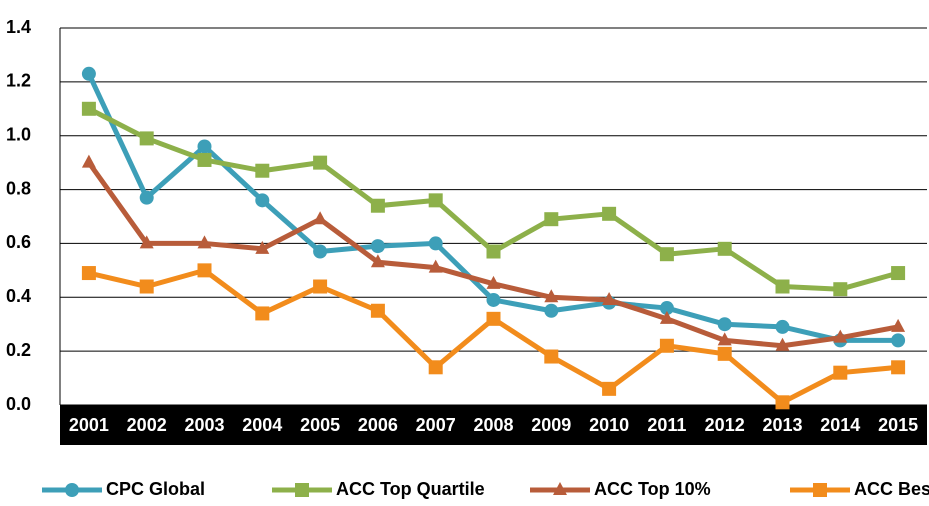 The height and width of the screenshot is (506, 929). I want to click on x-tick-label: 2003, so click(204, 425).